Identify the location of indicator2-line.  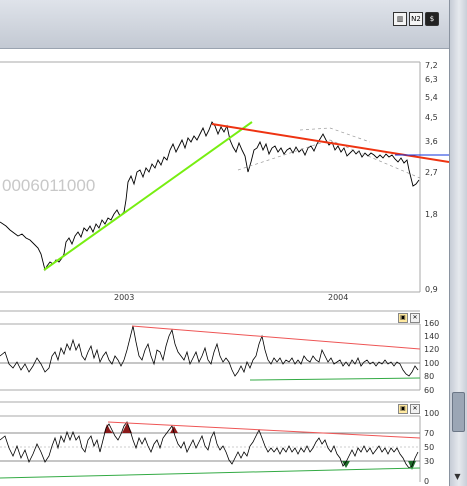
(209, 445).